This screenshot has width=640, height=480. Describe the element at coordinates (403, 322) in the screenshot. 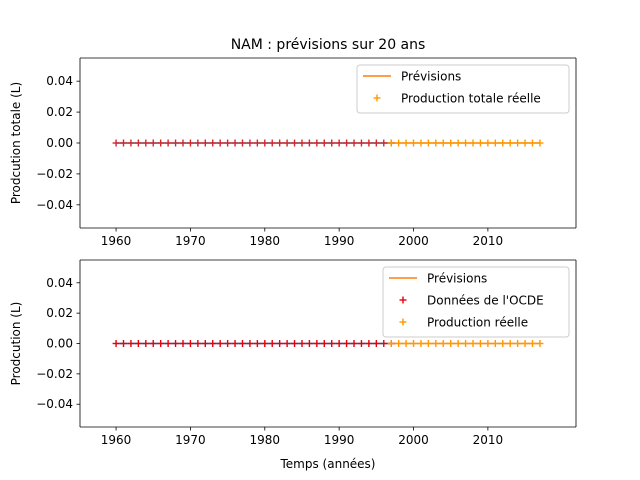

I see `legend-marker-handle` at that location.